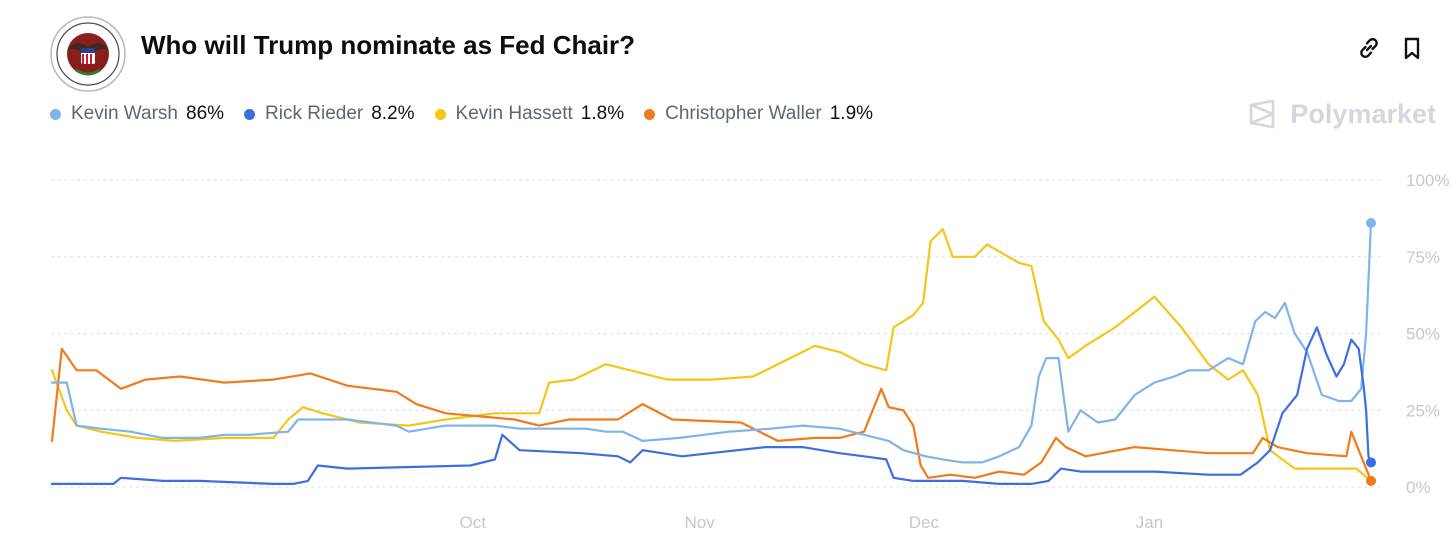 The width and height of the screenshot is (1456, 536). I want to click on y-tick-label: 25%, so click(1423, 410).